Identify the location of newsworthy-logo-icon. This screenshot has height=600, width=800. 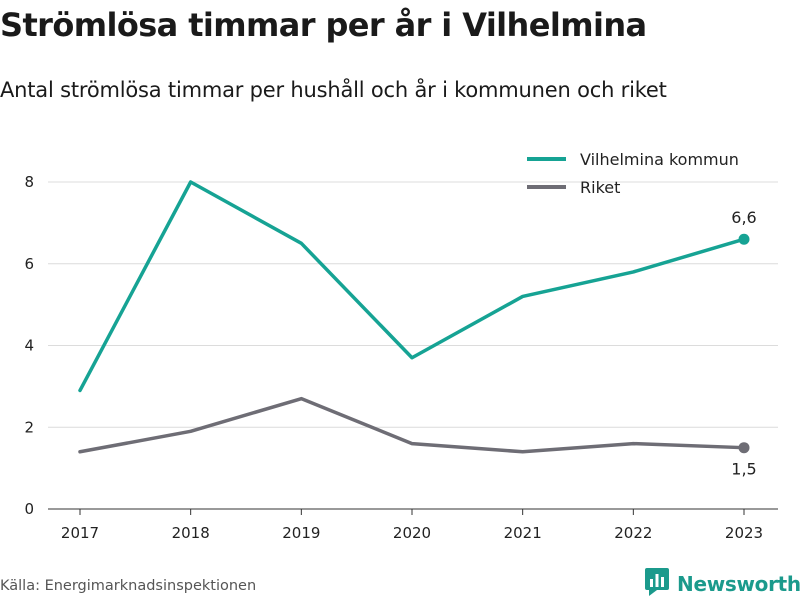
(657, 584).